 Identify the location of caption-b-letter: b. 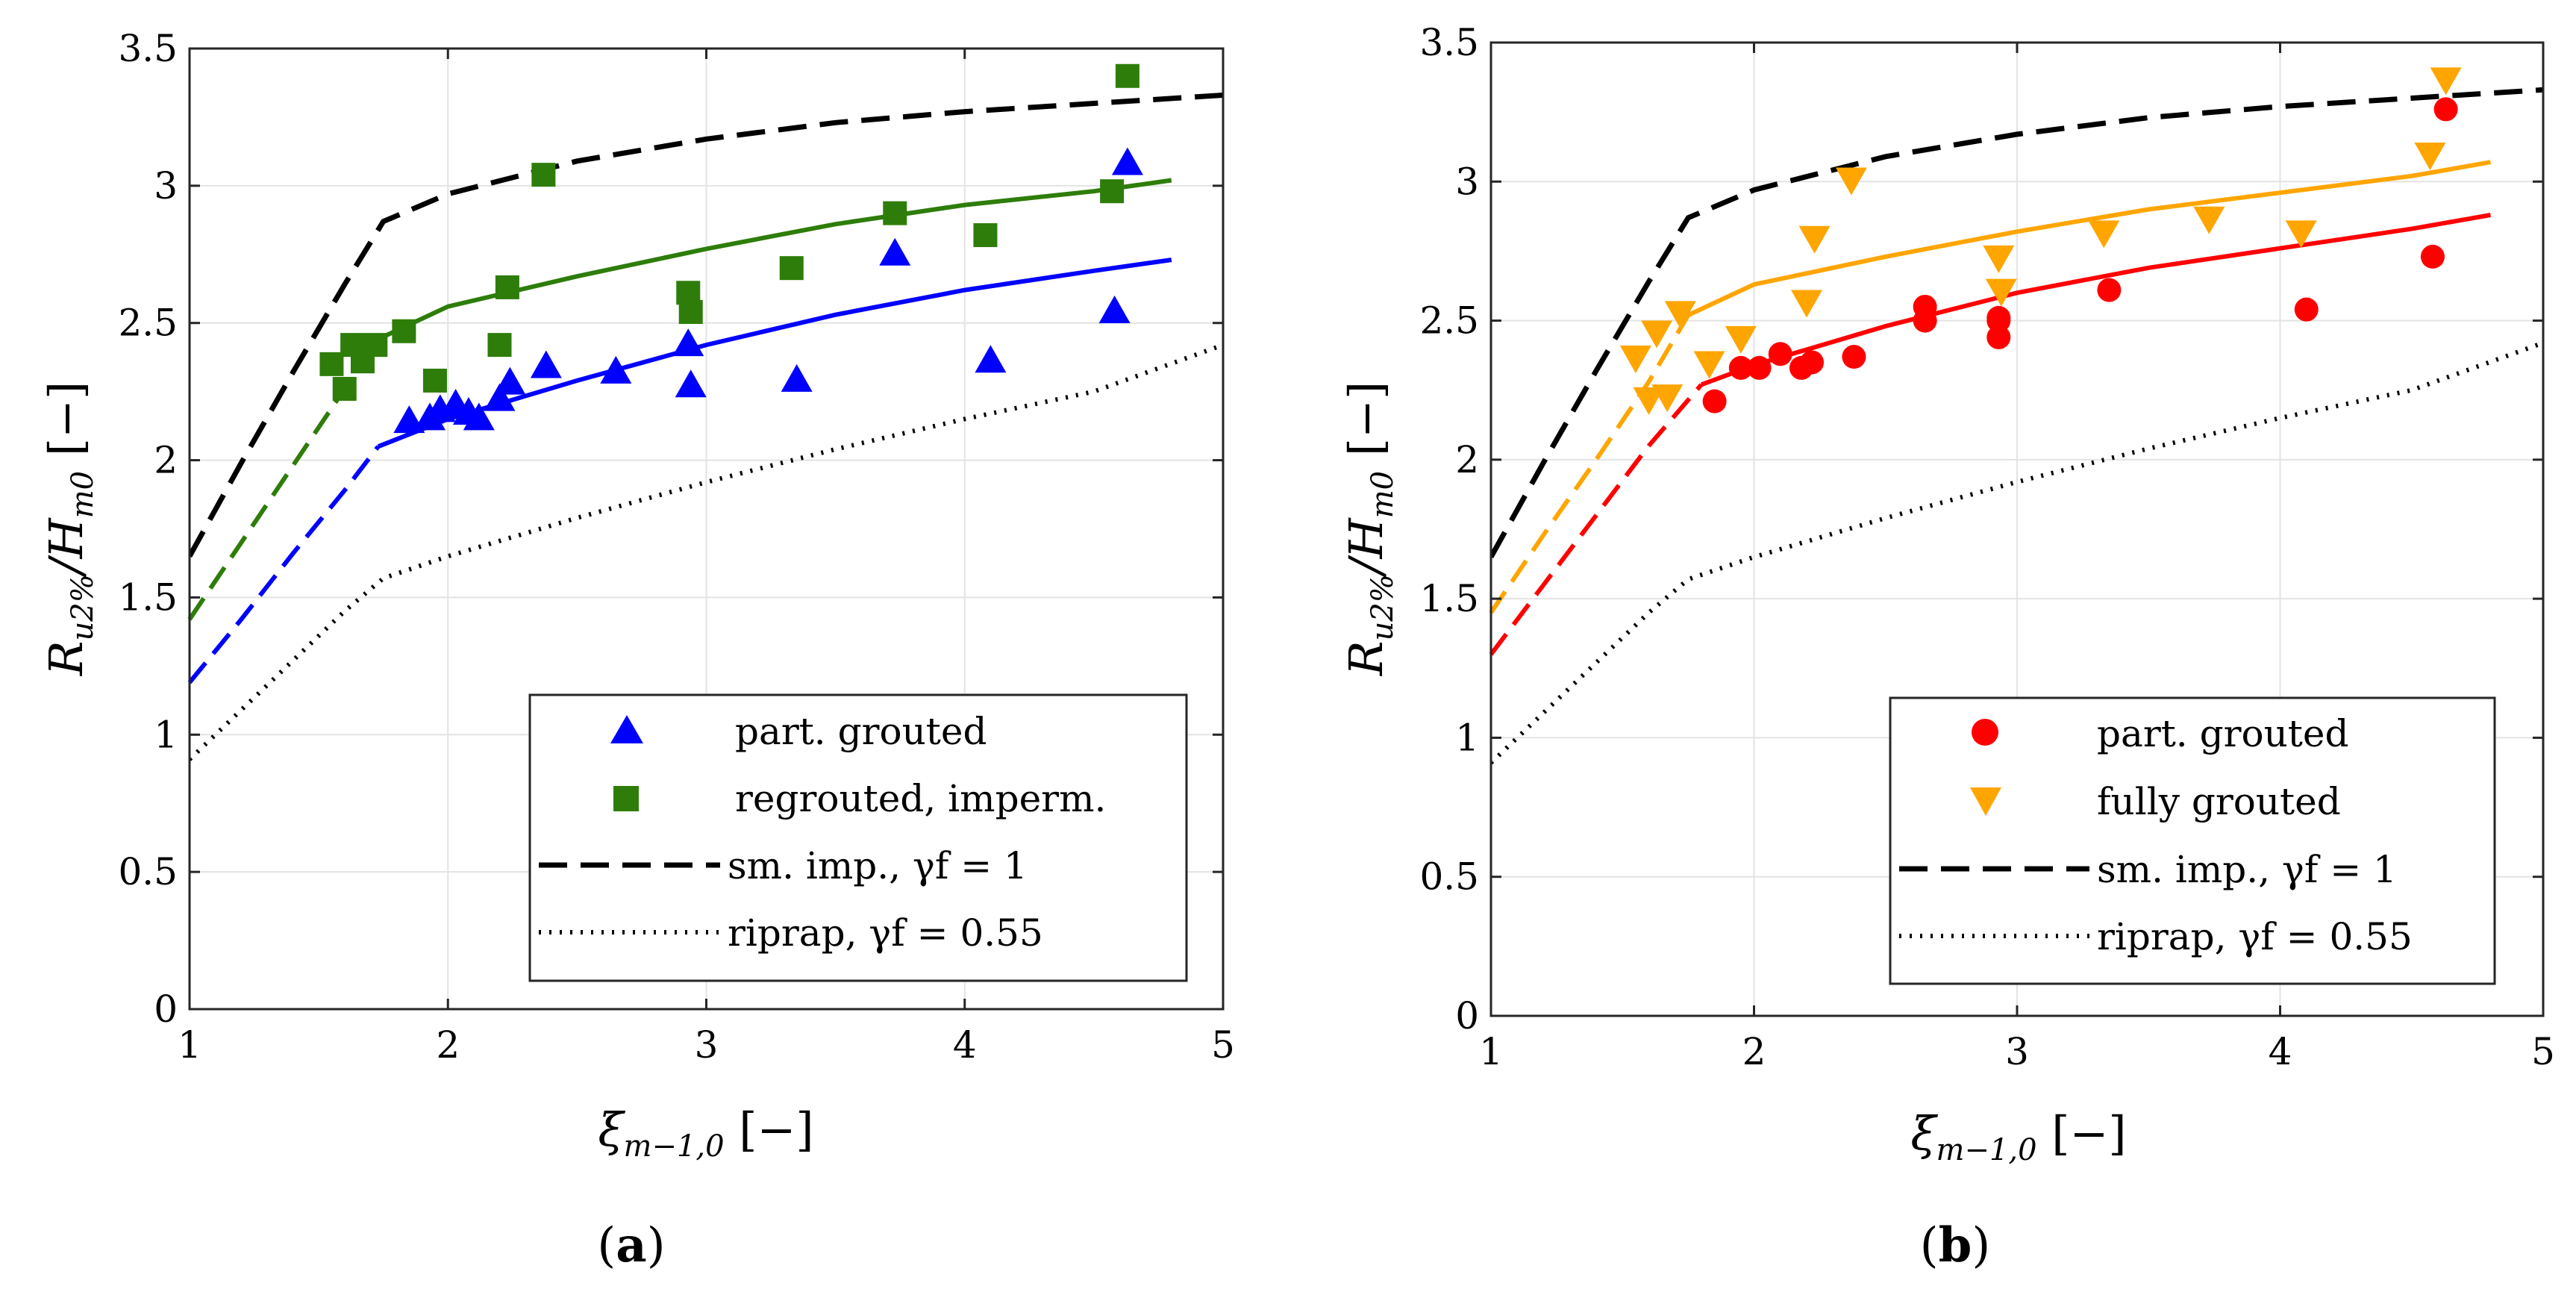
(1955, 1245).